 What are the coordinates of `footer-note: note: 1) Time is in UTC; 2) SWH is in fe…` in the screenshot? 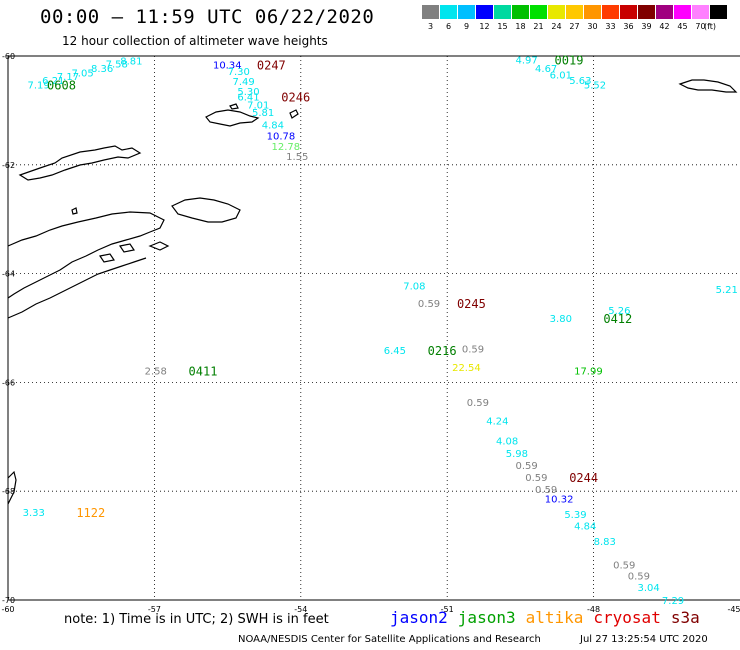 It's located at (196, 619).